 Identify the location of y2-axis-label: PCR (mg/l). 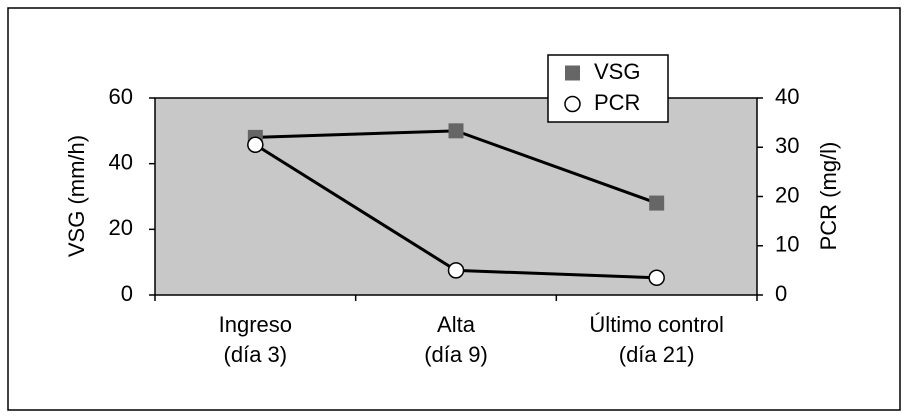
(828, 196).